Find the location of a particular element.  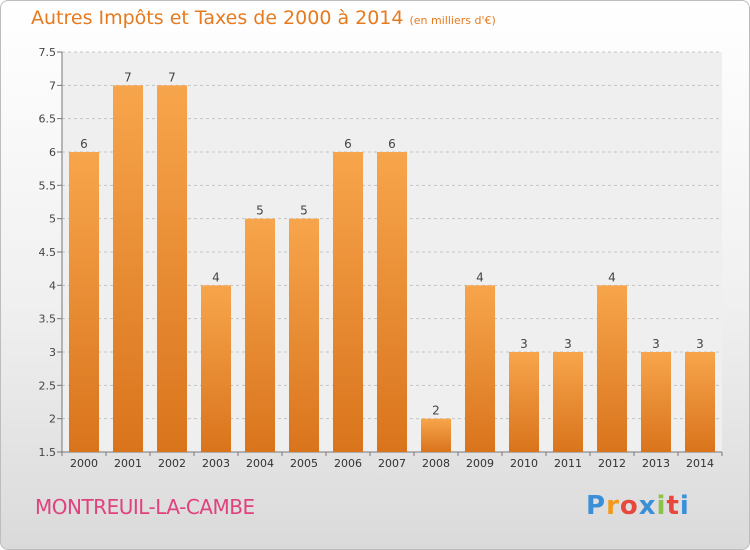

y-tick-label: 4 is located at coordinates (52, 285).